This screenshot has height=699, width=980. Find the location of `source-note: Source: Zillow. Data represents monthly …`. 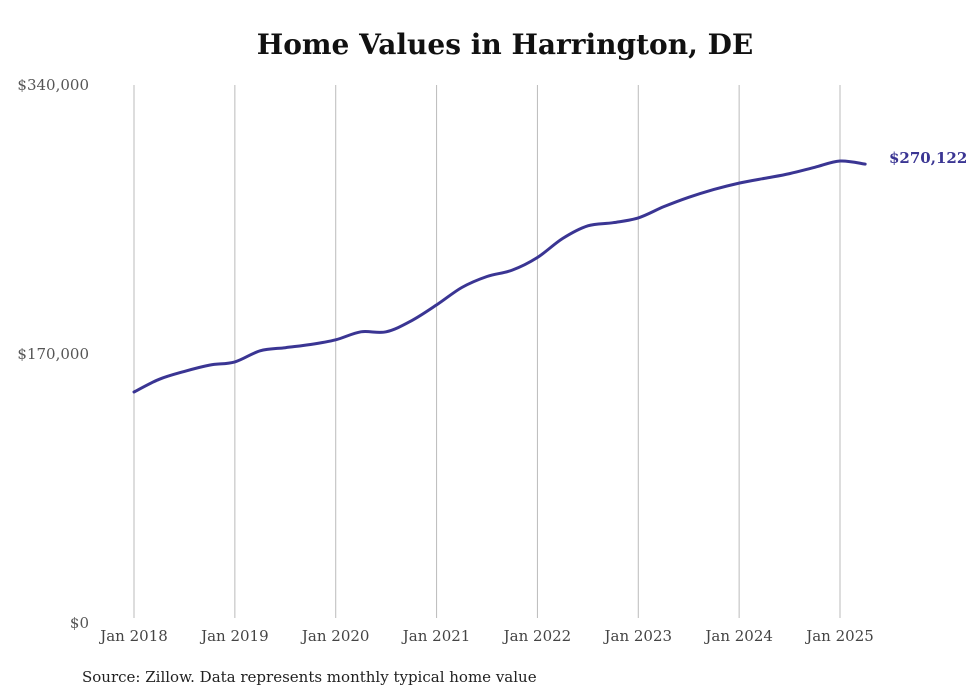

source-note: Source: Zillow. Data represents monthly … is located at coordinates (309, 677).